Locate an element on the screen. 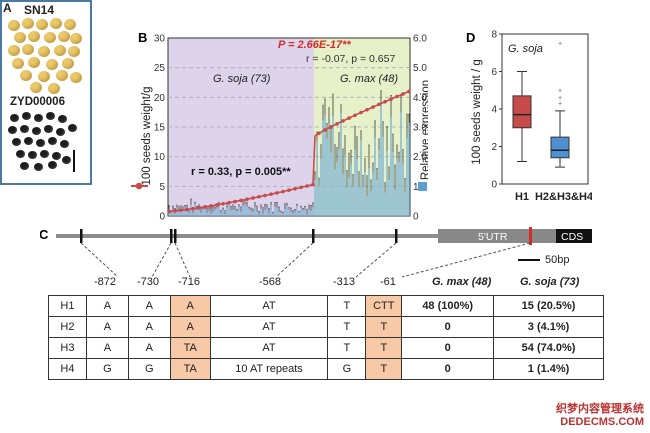 The height and width of the screenshot is (433, 650). box-h2-h3-h4: ++++ is located at coordinates (560, 104).